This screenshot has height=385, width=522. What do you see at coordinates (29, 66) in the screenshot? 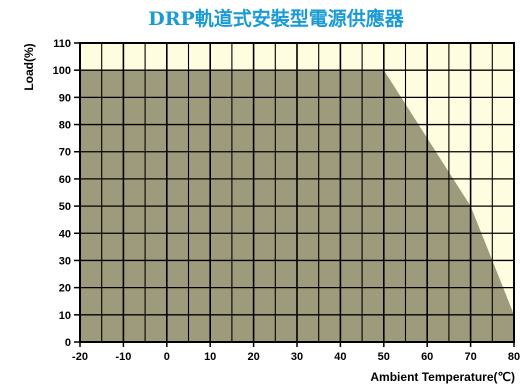
I see `y-axis-label: Load(%)` at bounding box center [29, 66].